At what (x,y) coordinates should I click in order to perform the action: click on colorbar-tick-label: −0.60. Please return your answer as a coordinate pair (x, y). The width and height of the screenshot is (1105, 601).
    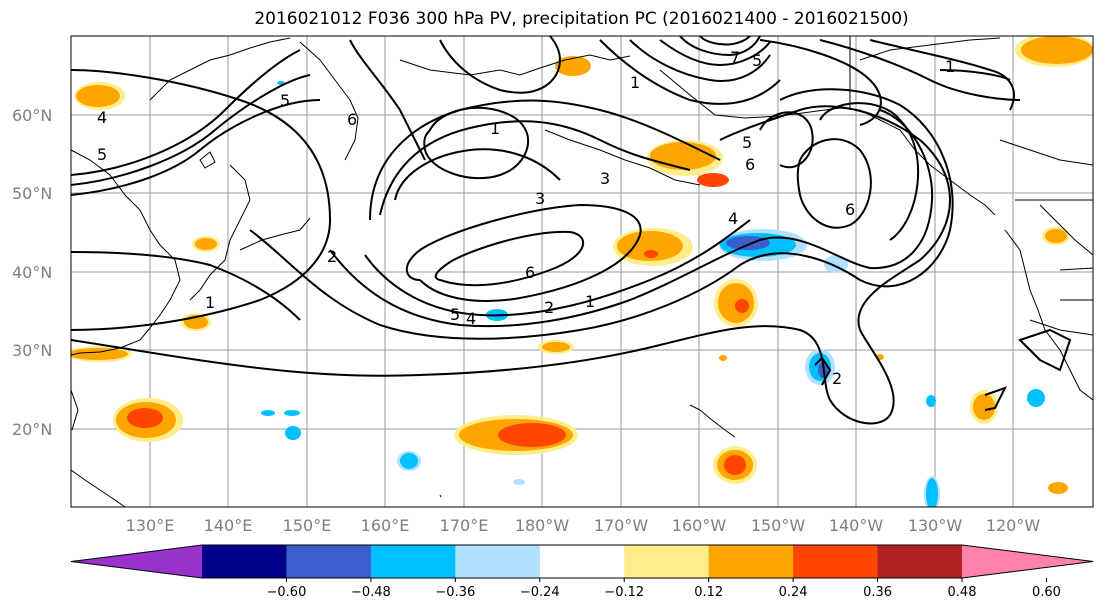
    Looking at the image, I should click on (287, 592).